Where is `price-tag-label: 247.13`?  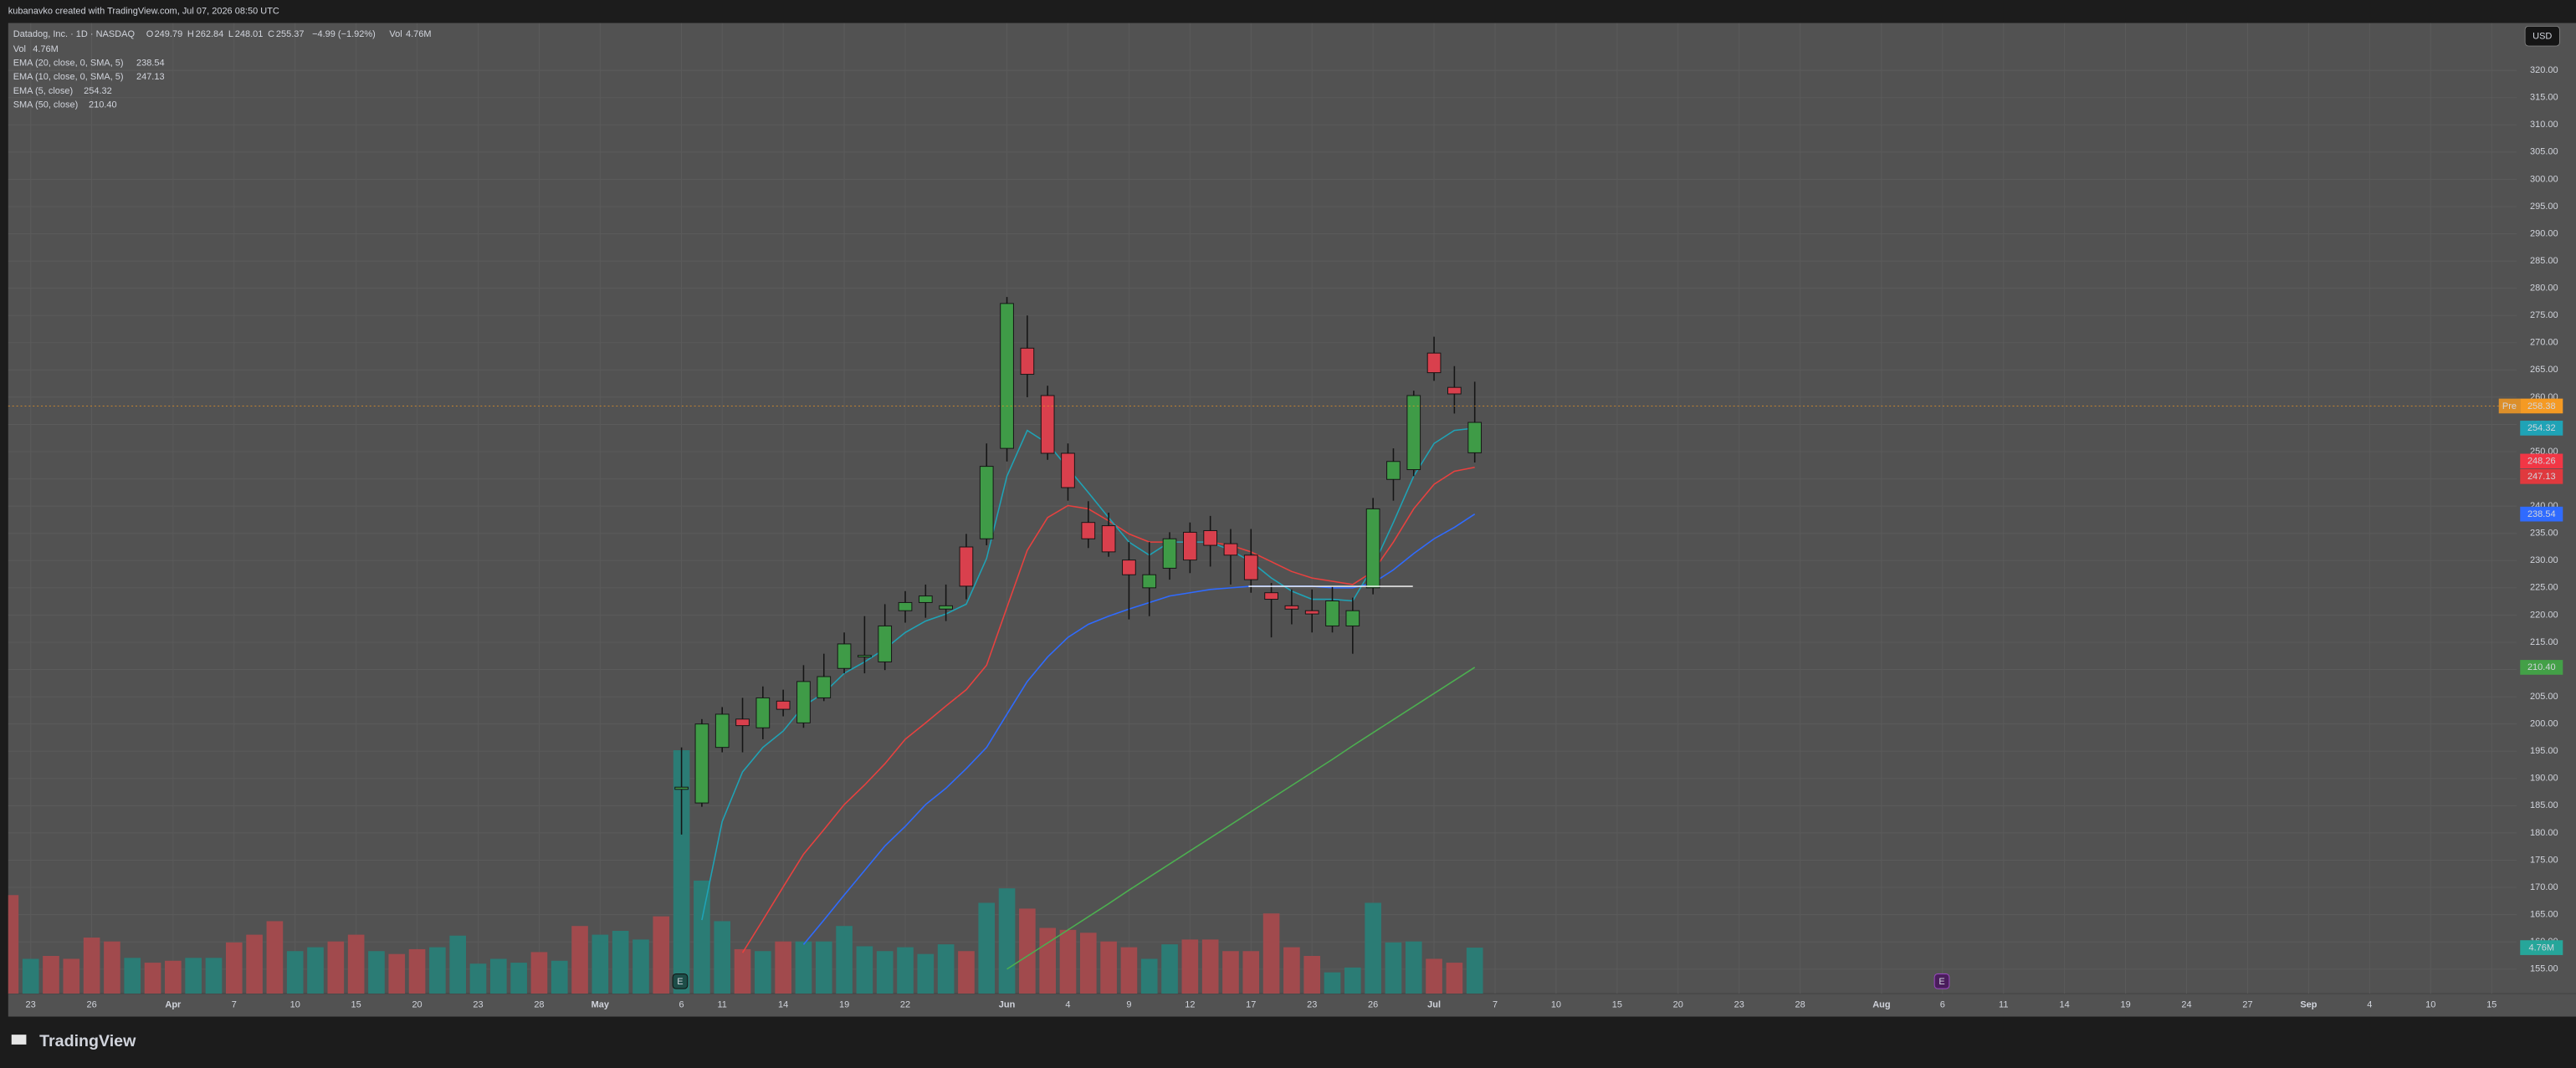
price-tag-label: 247.13 is located at coordinates (2542, 477).